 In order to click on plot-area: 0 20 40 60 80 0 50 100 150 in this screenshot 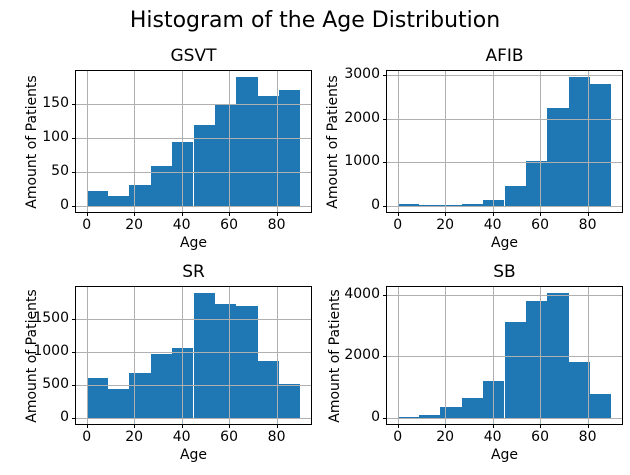, I will do `click(176, 152)`.